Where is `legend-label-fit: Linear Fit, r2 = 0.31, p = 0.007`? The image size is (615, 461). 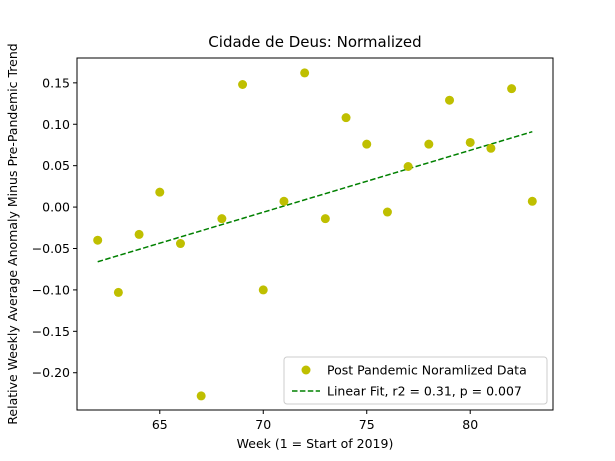 legend-label-fit: Linear Fit, r2 = 0.31, p = 0.007 is located at coordinates (424, 391).